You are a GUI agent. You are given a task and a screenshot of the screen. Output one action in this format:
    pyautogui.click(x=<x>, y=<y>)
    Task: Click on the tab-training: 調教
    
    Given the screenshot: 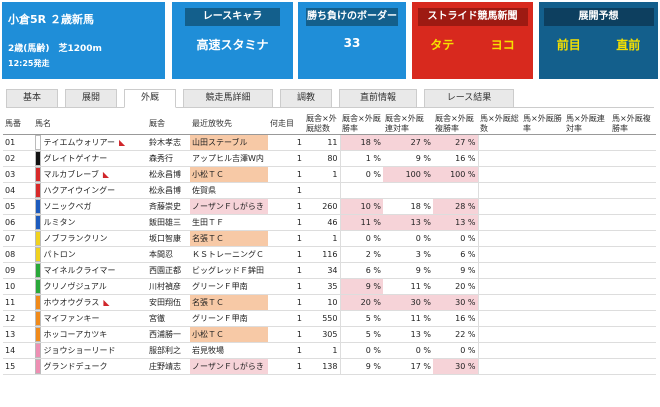 What is the action you would take?
    pyautogui.click(x=306, y=98)
    